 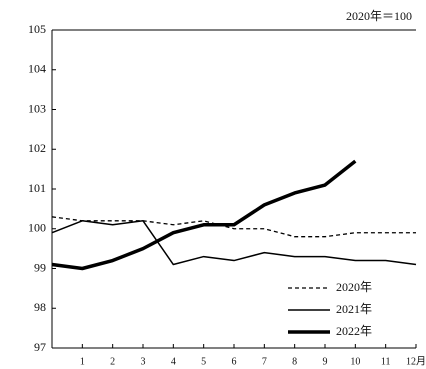 I want to click on x-tick-label: 9, so click(x=325, y=361).